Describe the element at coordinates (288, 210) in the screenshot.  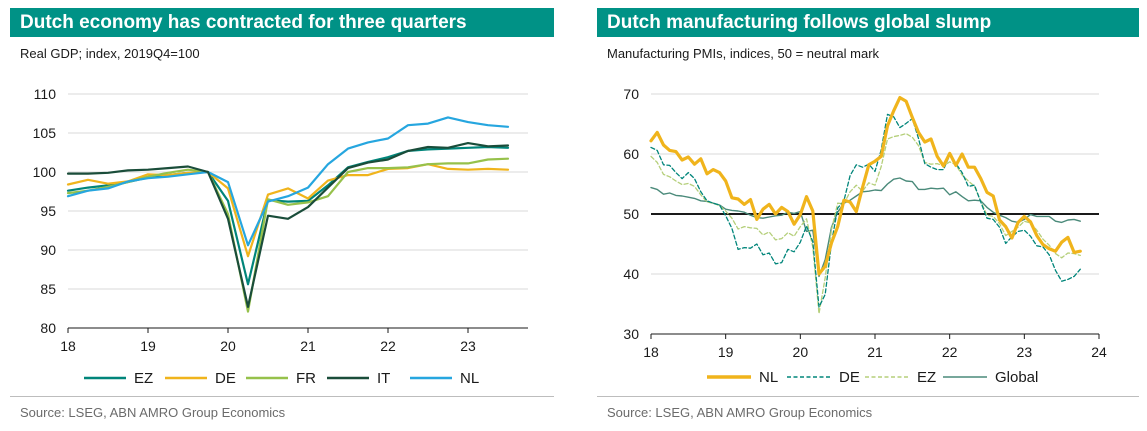
I see `series-line-de` at that location.